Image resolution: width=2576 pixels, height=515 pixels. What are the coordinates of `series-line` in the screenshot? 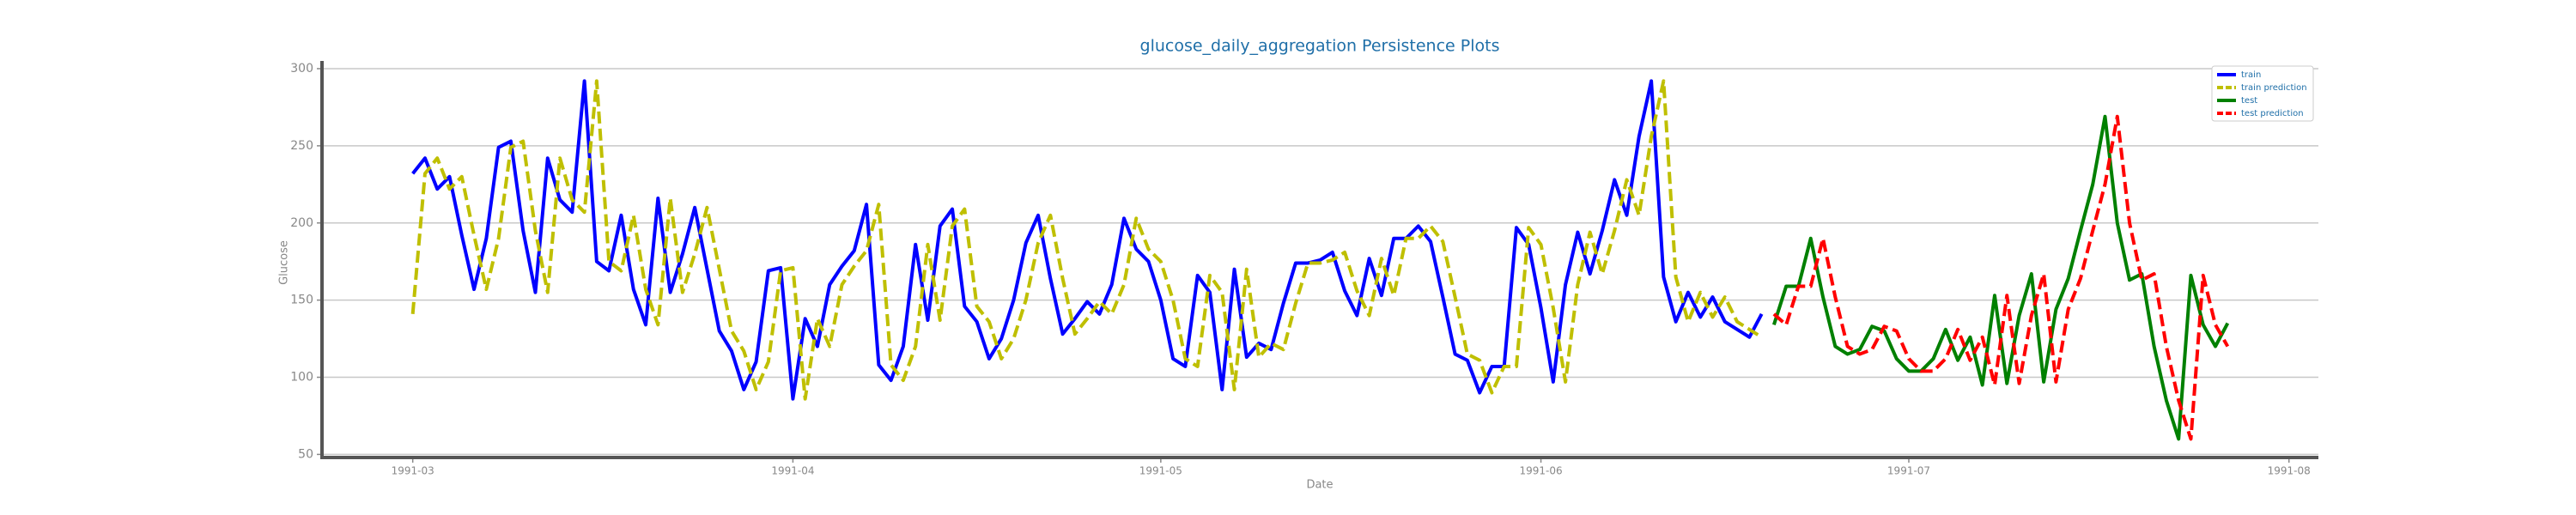 It's located at (2001, 277).